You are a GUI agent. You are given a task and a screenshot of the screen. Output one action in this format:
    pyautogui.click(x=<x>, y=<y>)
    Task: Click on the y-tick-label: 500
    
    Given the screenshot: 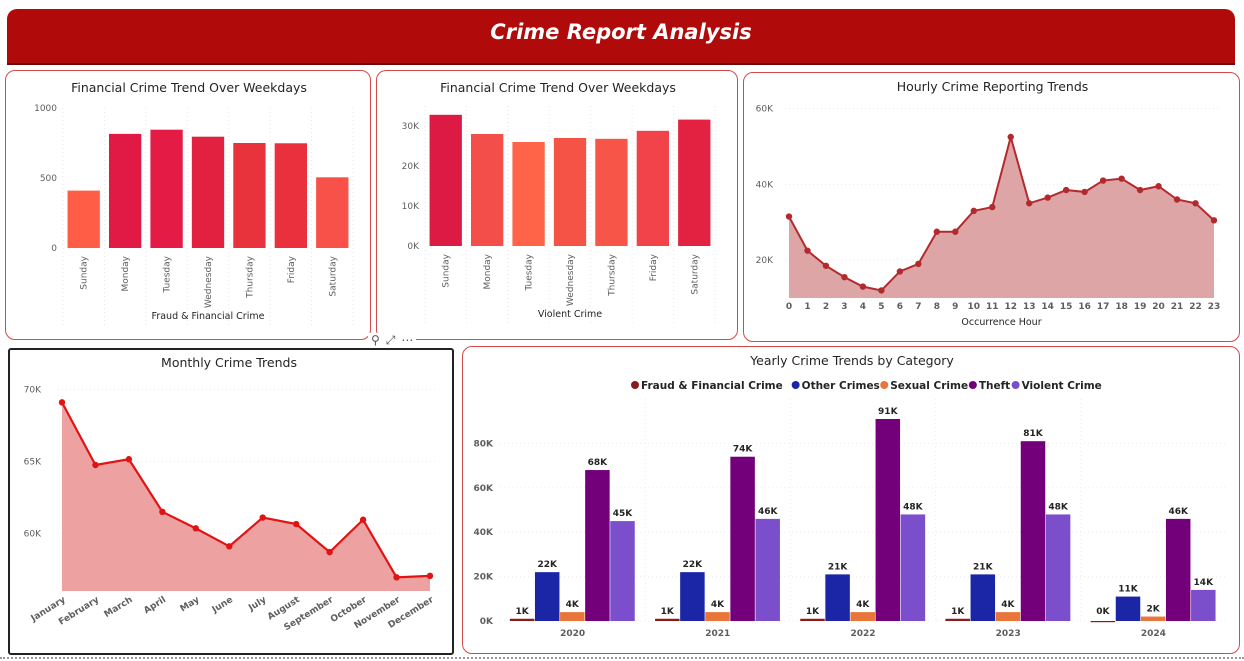 What is the action you would take?
    pyautogui.click(x=48, y=179)
    